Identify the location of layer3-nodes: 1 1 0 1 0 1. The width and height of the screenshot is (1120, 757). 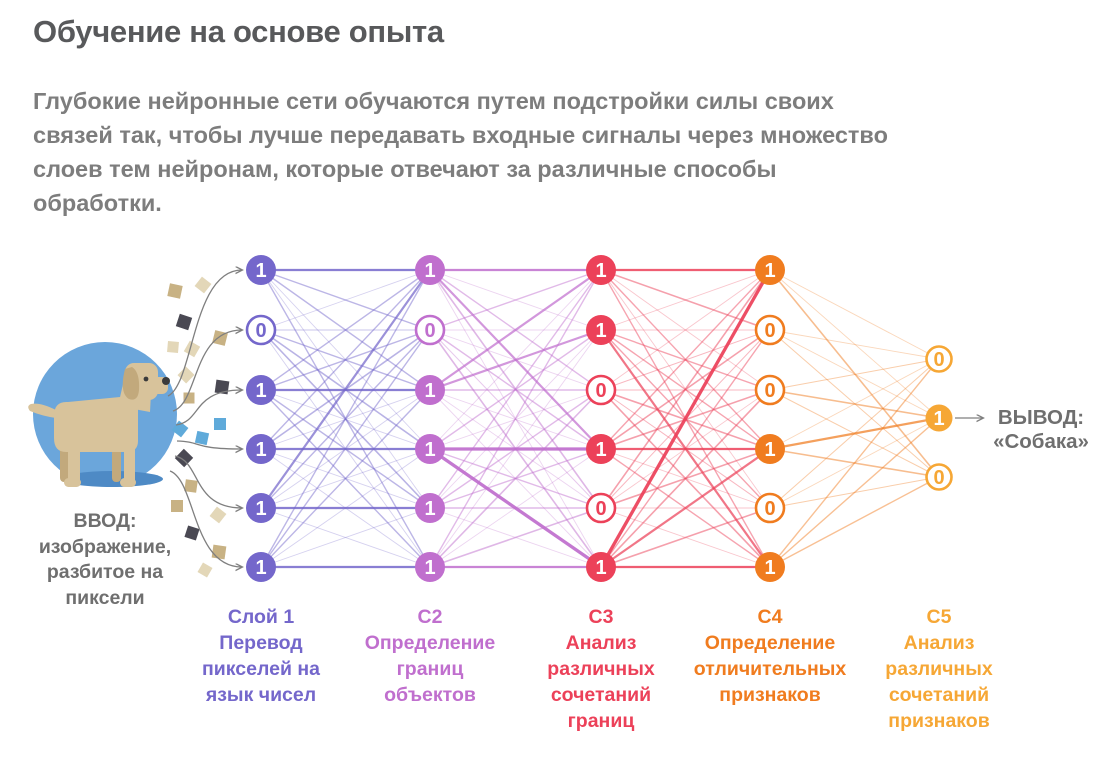
(601, 418).